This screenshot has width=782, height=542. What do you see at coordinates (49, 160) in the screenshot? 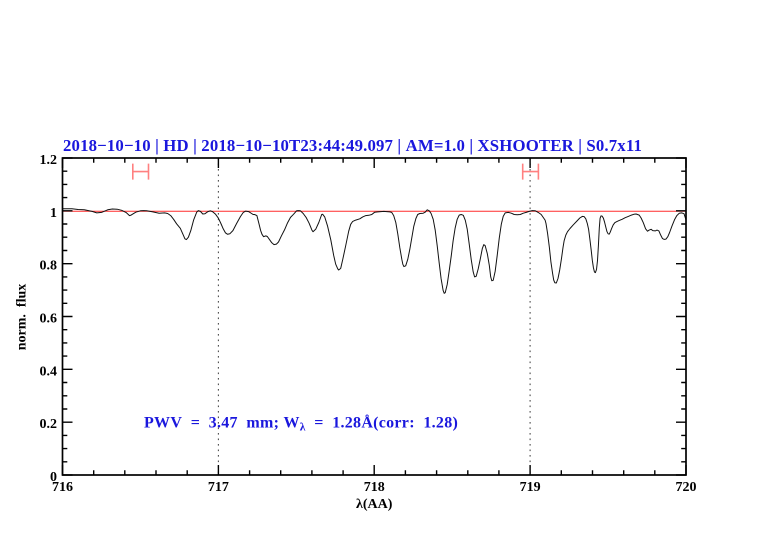
I see `svg-text: 1.2` at bounding box center [49, 160].